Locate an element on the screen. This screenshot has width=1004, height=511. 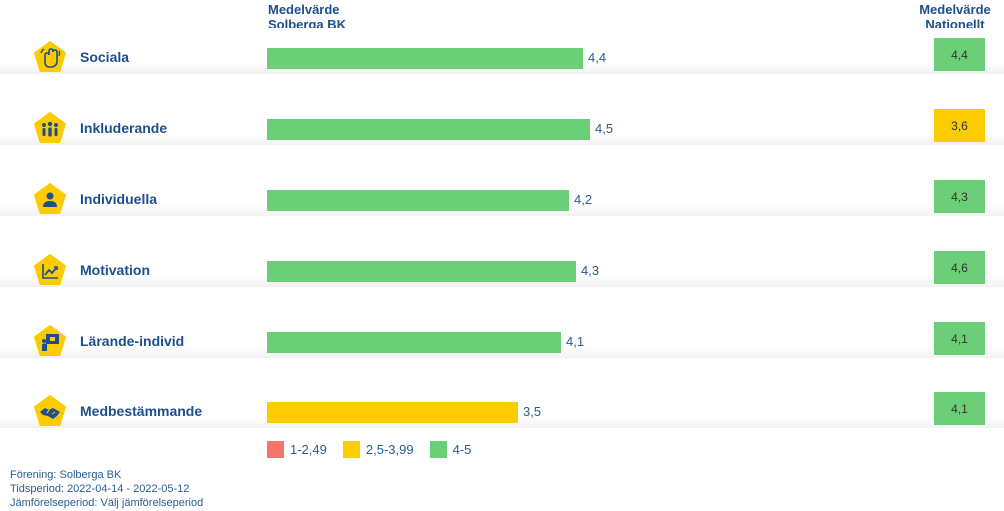
bar-value-label: 4,2 is located at coordinates (583, 199).